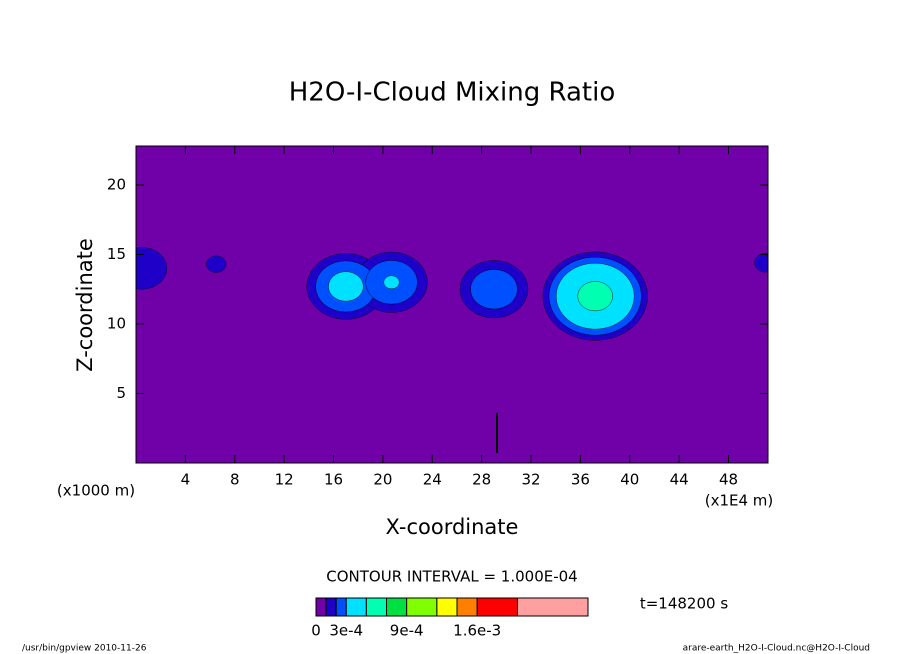  I want to click on time-label: t=148200 s, so click(684, 604).